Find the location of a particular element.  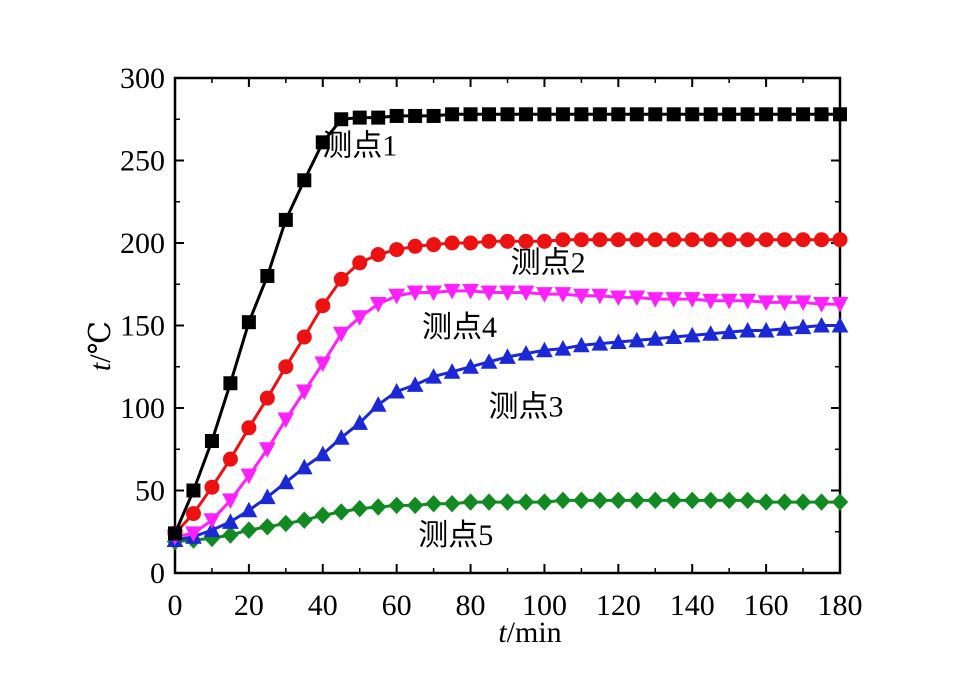

series-label-1: 测点1 is located at coordinates (359, 146).